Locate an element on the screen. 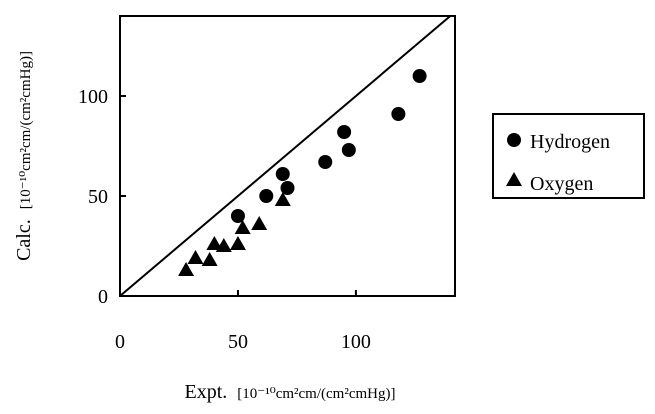 The height and width of the screenshot is (414, 655). y-axis-main-label: Calc. is located at coordinates (24, 240).